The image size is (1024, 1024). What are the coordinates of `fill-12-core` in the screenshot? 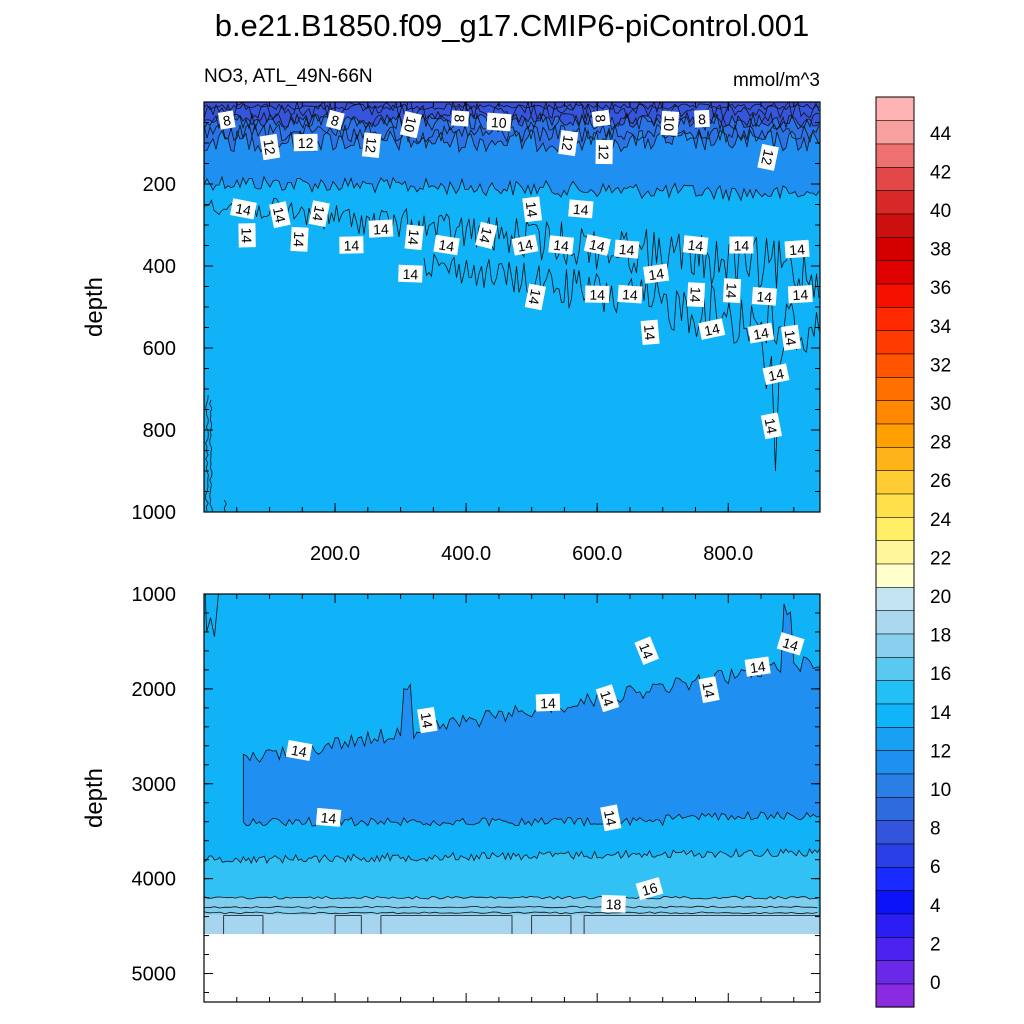 It's located at (531, 714).